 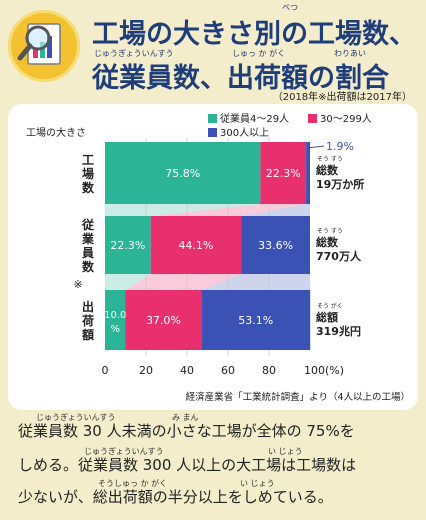 What do you see at coordinates (346, 119) in the screenshot?
I see `legend-label: 30〜299人` at bounding box center [346, 119].